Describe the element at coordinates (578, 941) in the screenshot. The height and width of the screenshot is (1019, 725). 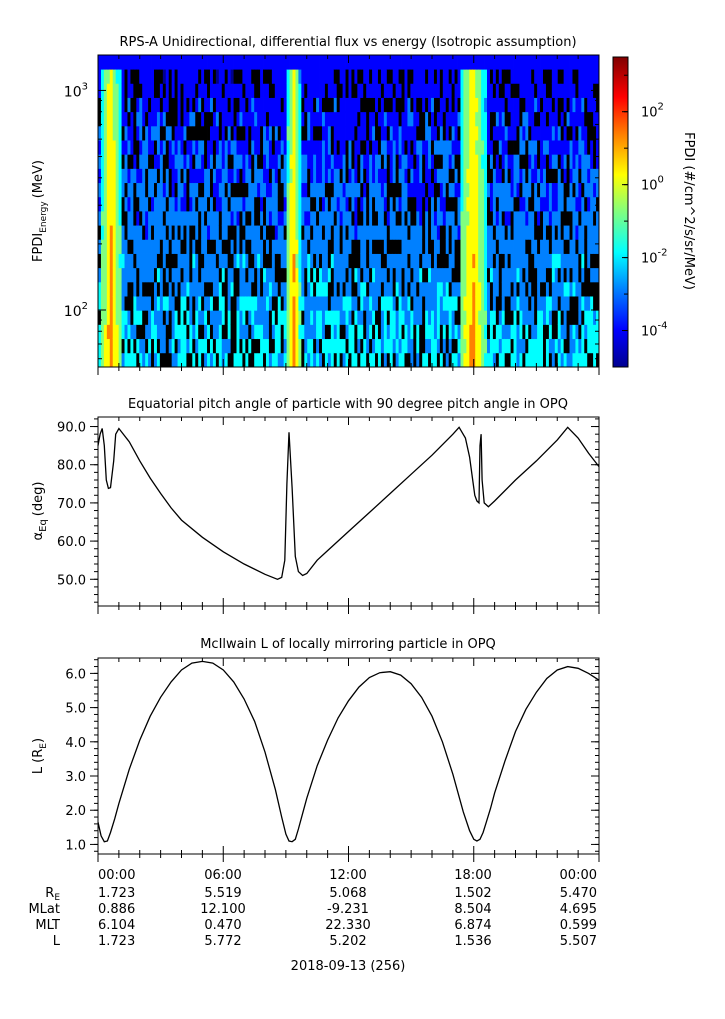
I see `ephemeris-value: 5.507` at that location.